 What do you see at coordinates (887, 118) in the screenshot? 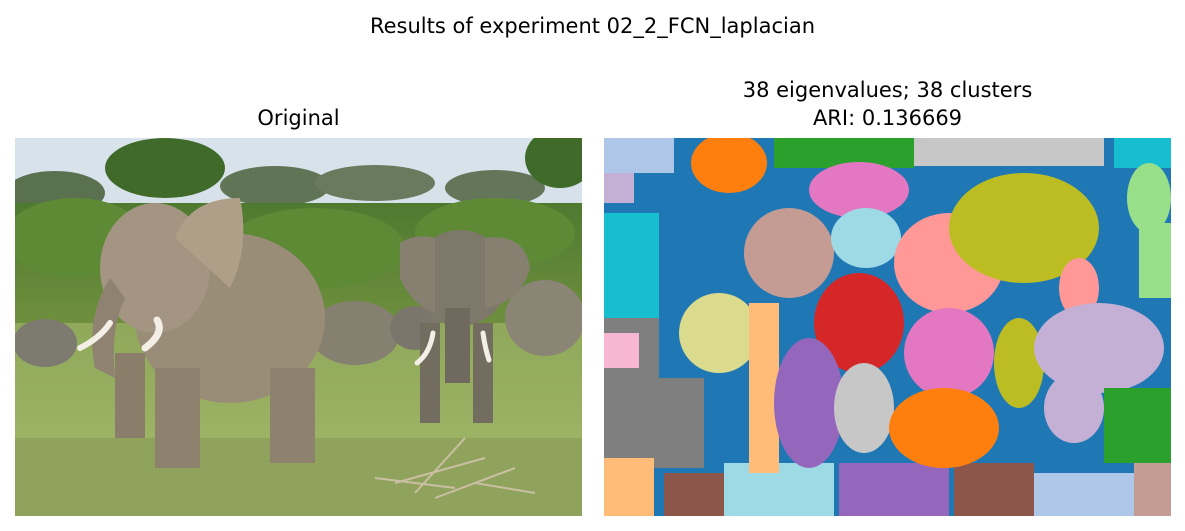
I see `segmentation-title-line2: ARI: 0.136669` at bounding box center [887, 118].